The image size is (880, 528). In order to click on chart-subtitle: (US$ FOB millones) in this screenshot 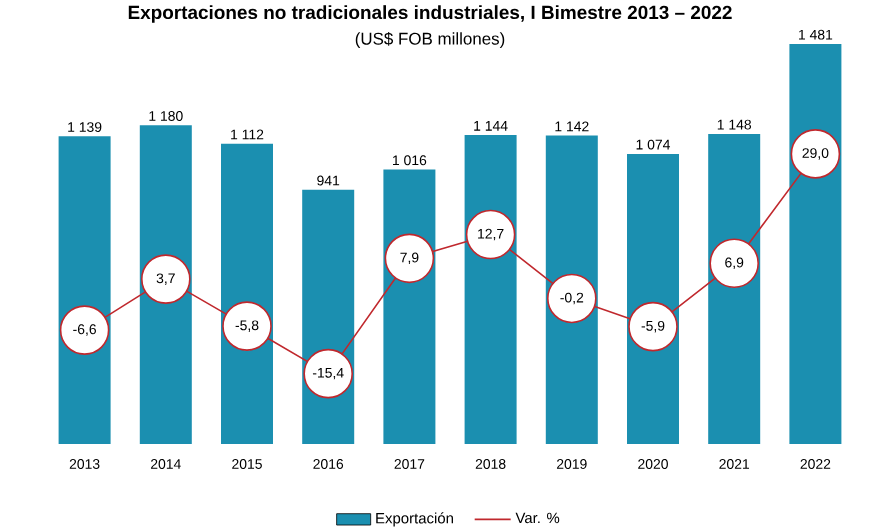, I will do `click(430, 40)`.